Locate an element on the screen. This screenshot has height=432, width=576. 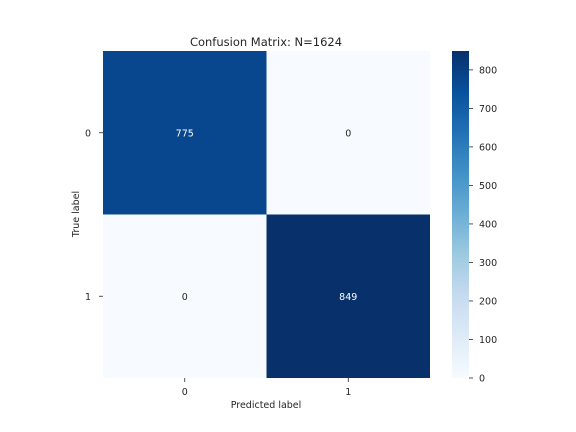
y-axis-label: True label is located at coordinates (76, 214).